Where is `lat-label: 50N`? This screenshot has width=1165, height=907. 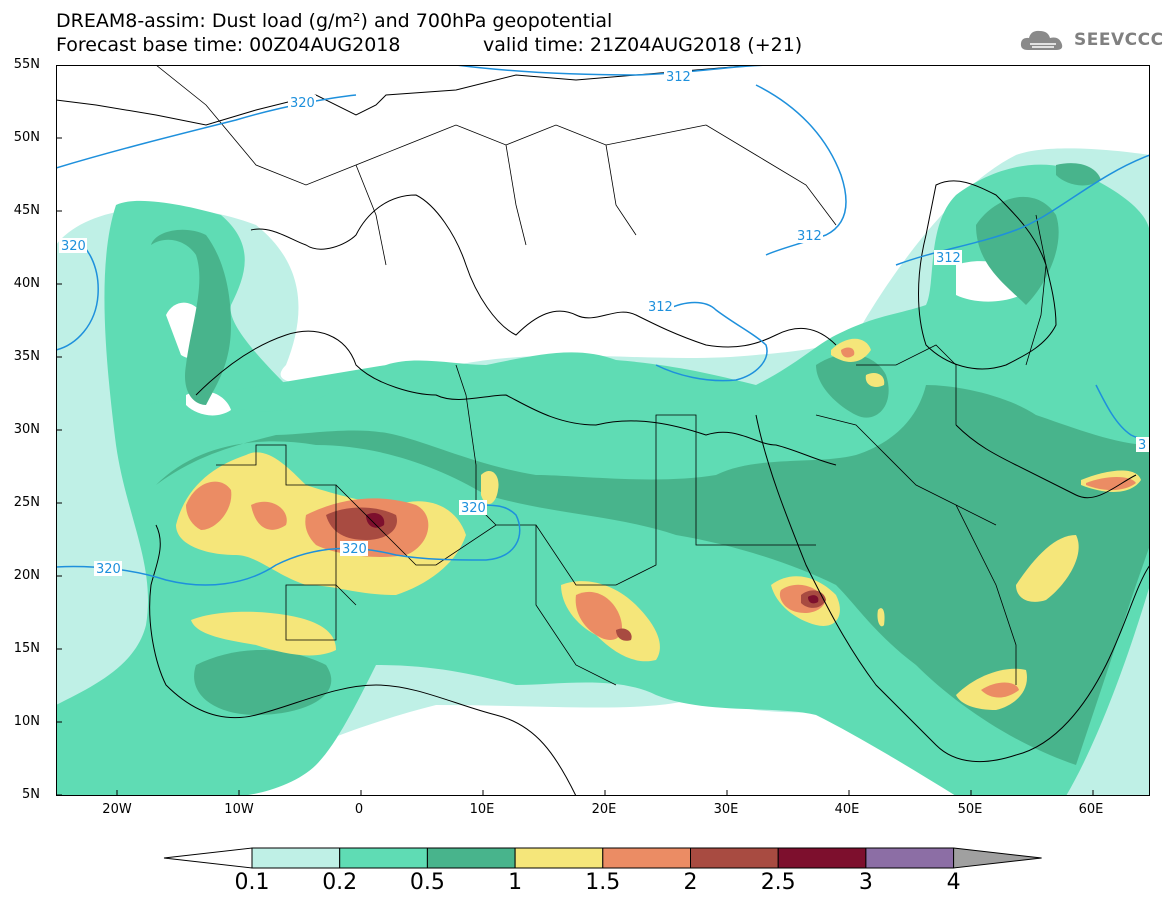
lat-label: 50N is located at coordinates (26, 137).